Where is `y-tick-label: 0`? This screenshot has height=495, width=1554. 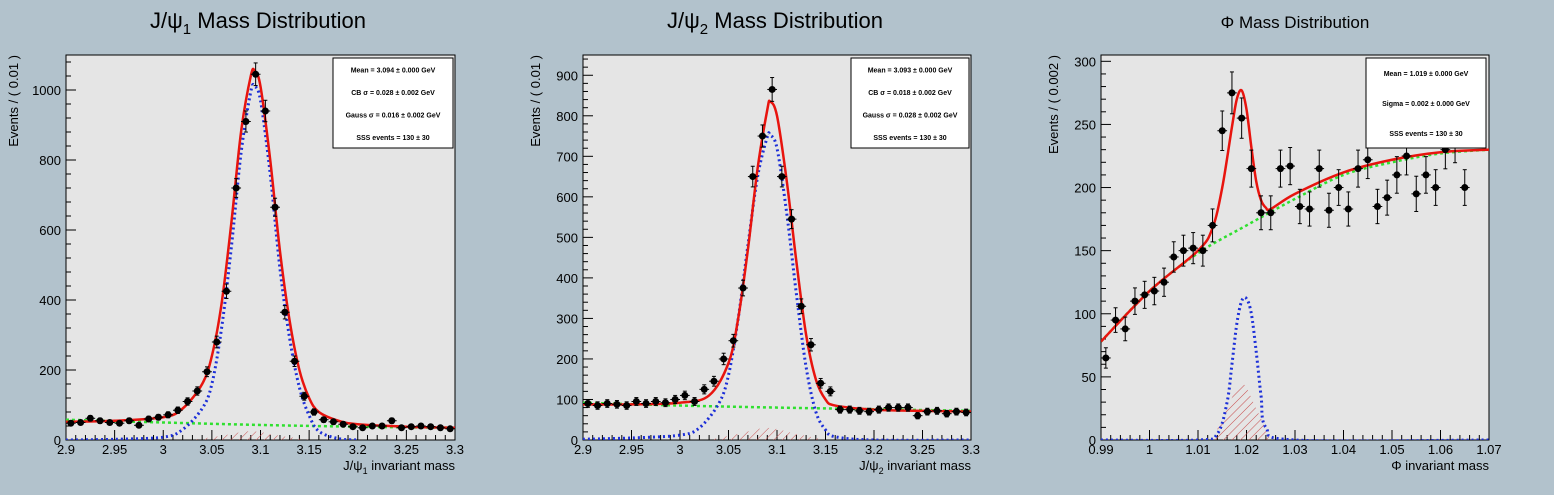 y-tick-label: 0 is located at coordinates (574, 440).